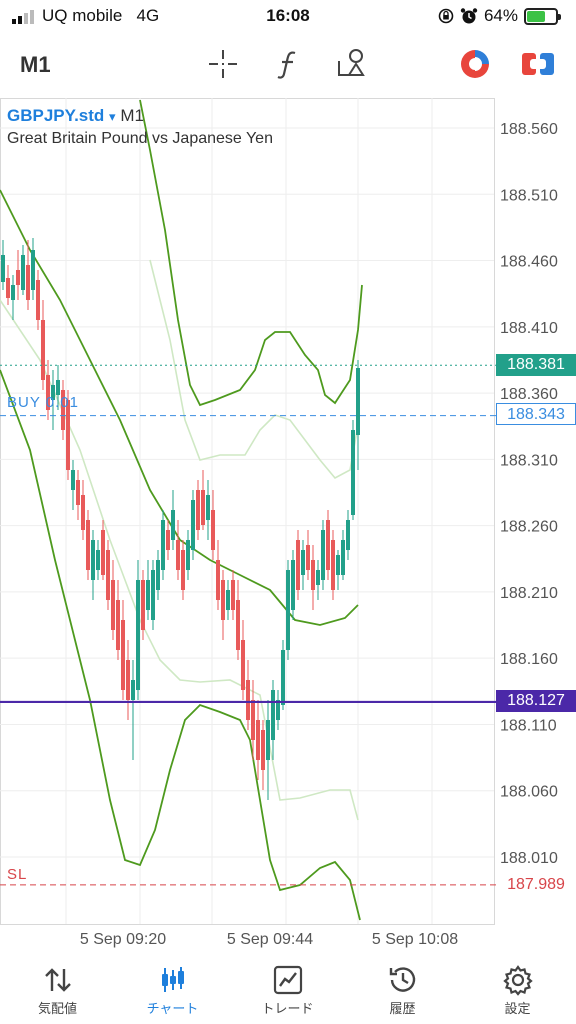 The image size is (576, 1024). I want to click on nav-chart-label: チャート, so click(172, 1008).